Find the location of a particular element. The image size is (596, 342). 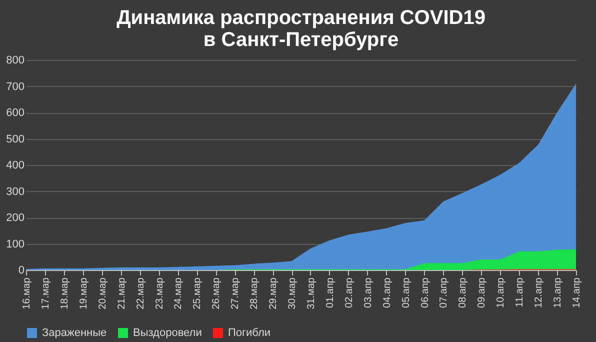

x-tick-label: 20.мар is located at coordinates (102, 293).